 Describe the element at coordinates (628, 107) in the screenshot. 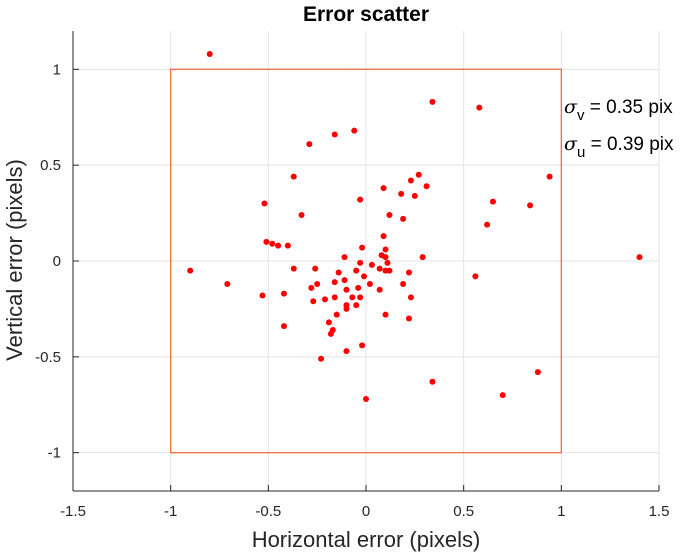

I see `sigma-v-value: = 0.35 pix` at that location.